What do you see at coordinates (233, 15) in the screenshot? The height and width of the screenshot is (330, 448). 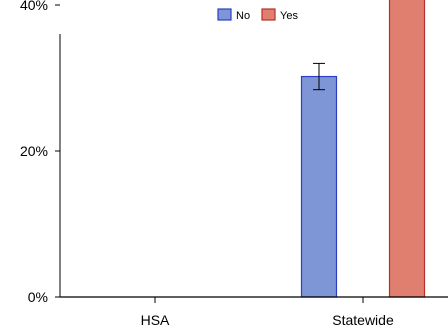 I see `legend-item-no: No` at bounding box center [233, 15].